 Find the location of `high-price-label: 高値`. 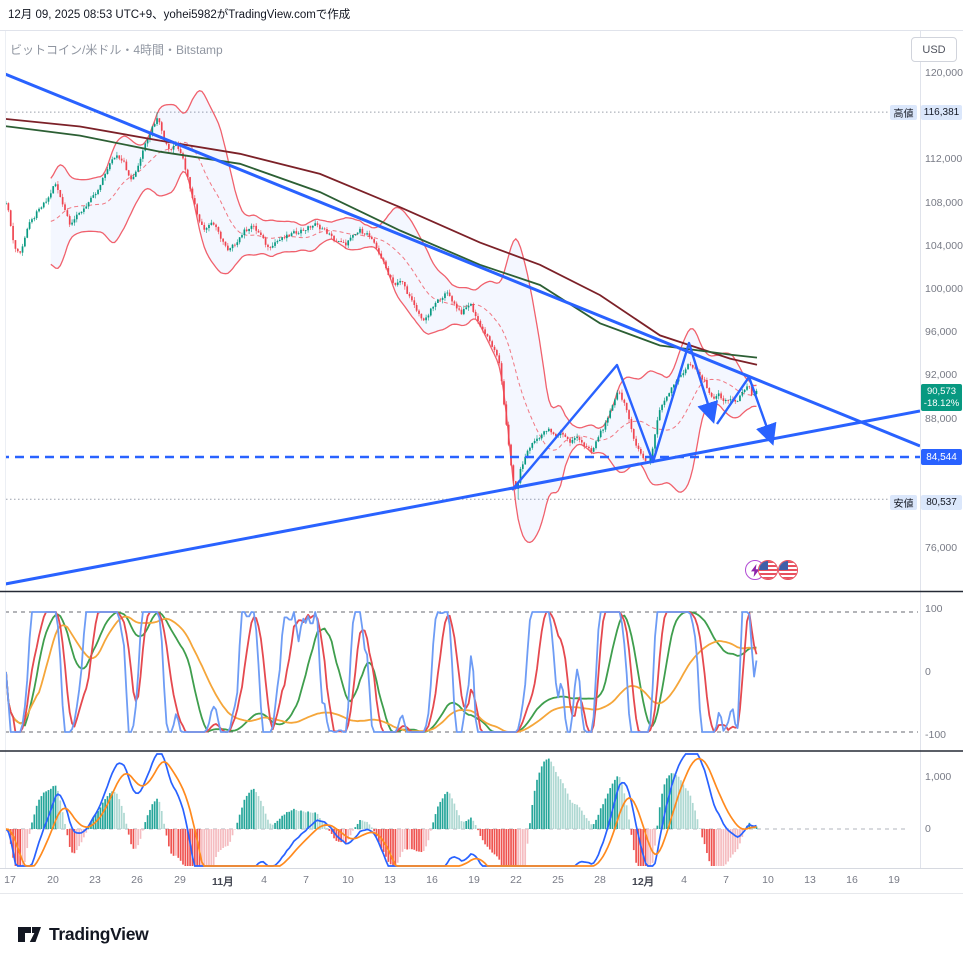

high-price-label: 高値 is located at coordinates (903, 112).